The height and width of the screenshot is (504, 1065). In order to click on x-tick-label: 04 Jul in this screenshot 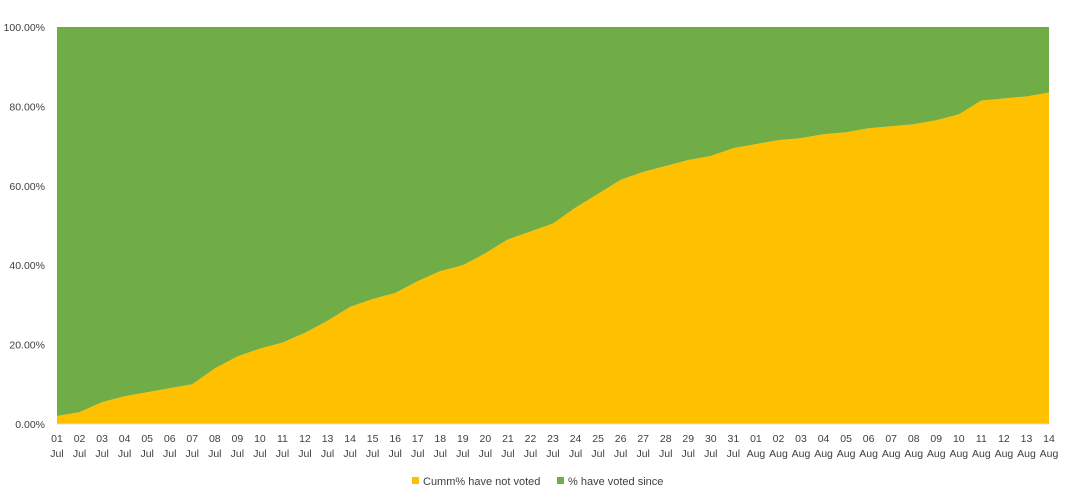, I will do `click(124, 446)`.